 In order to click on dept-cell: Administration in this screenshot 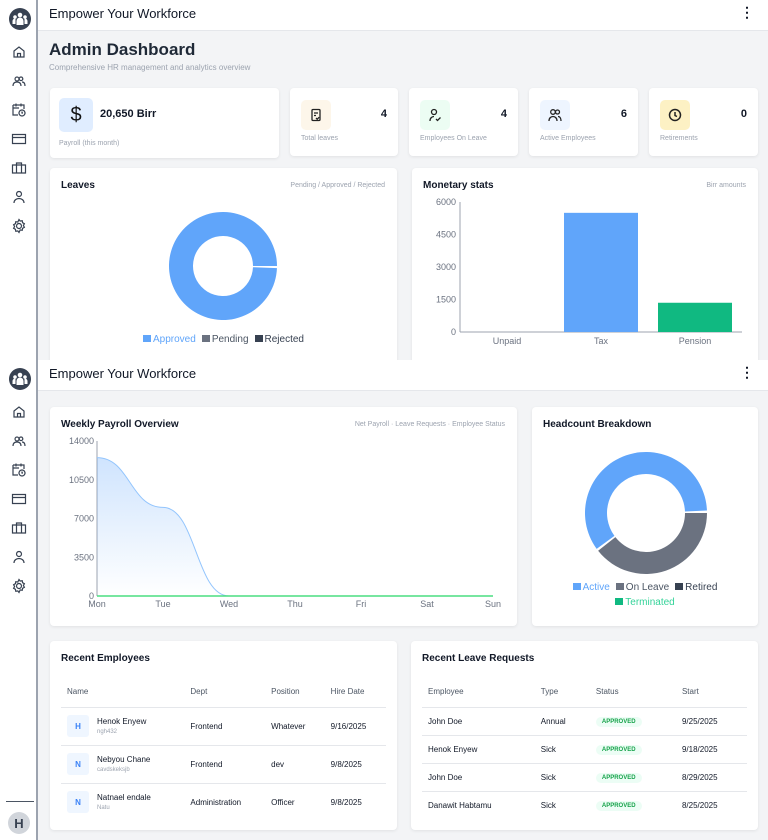, I will do `click(225, 801)`.